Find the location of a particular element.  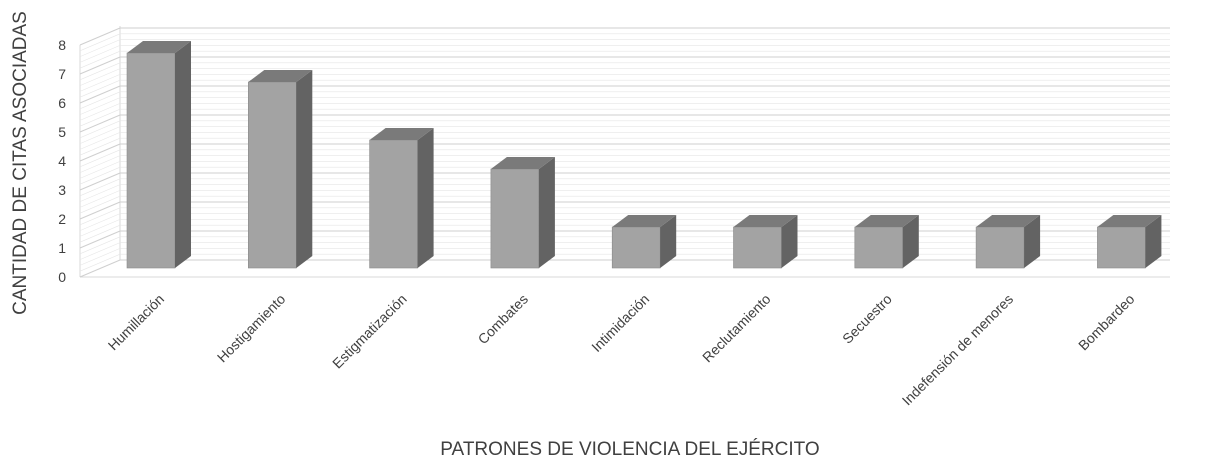

y-tick-label: 1 is located at coordinates (62, 248).